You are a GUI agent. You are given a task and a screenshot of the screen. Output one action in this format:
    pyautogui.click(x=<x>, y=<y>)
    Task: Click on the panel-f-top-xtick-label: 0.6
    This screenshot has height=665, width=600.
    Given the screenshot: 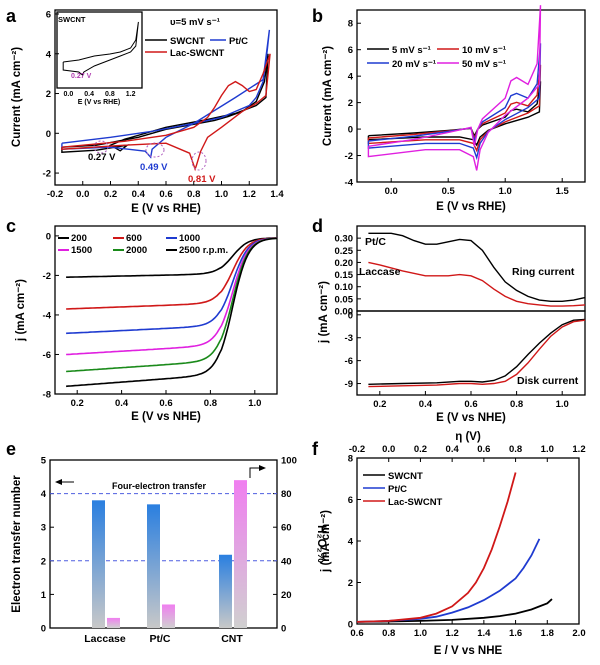 What is the action you would take?
    pyautogui.click(x=483, y=449)
    